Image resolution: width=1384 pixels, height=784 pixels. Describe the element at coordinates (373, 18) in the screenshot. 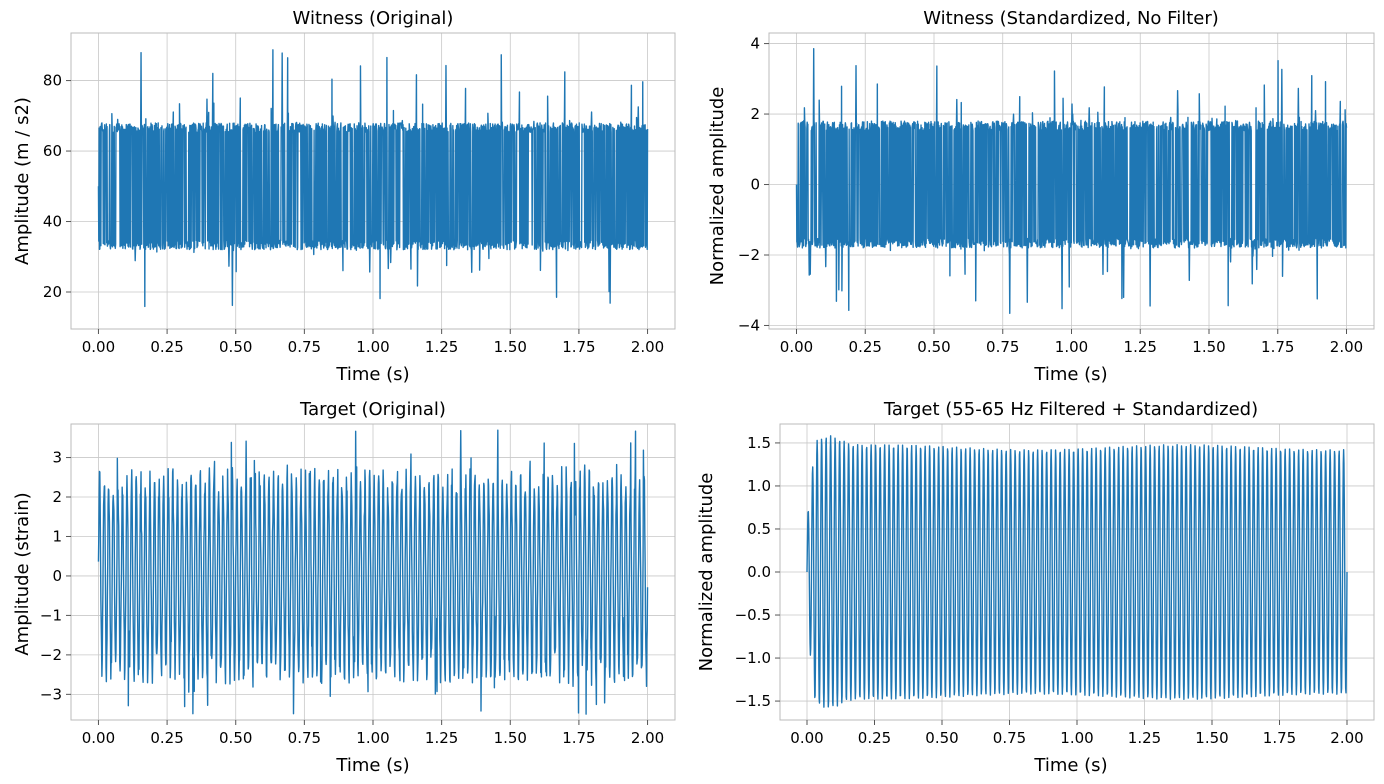

I see `chart-title: Witness (Original)` at that location.